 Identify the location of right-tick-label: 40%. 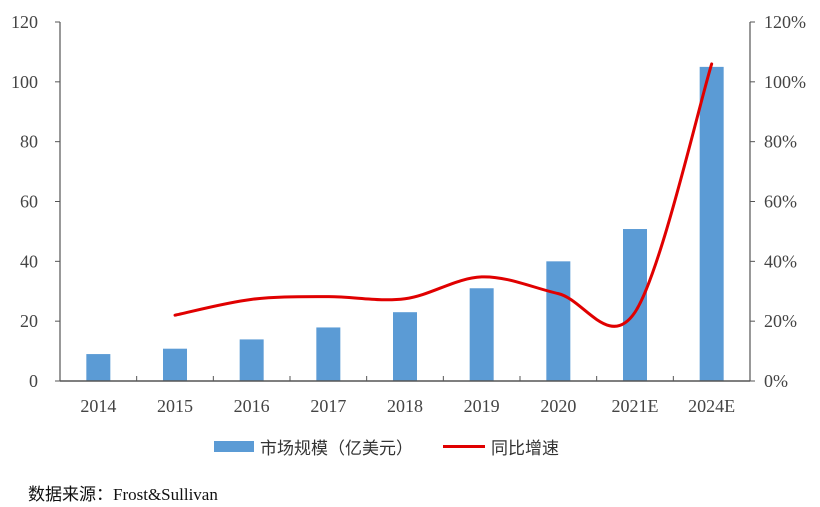
(780, 261).